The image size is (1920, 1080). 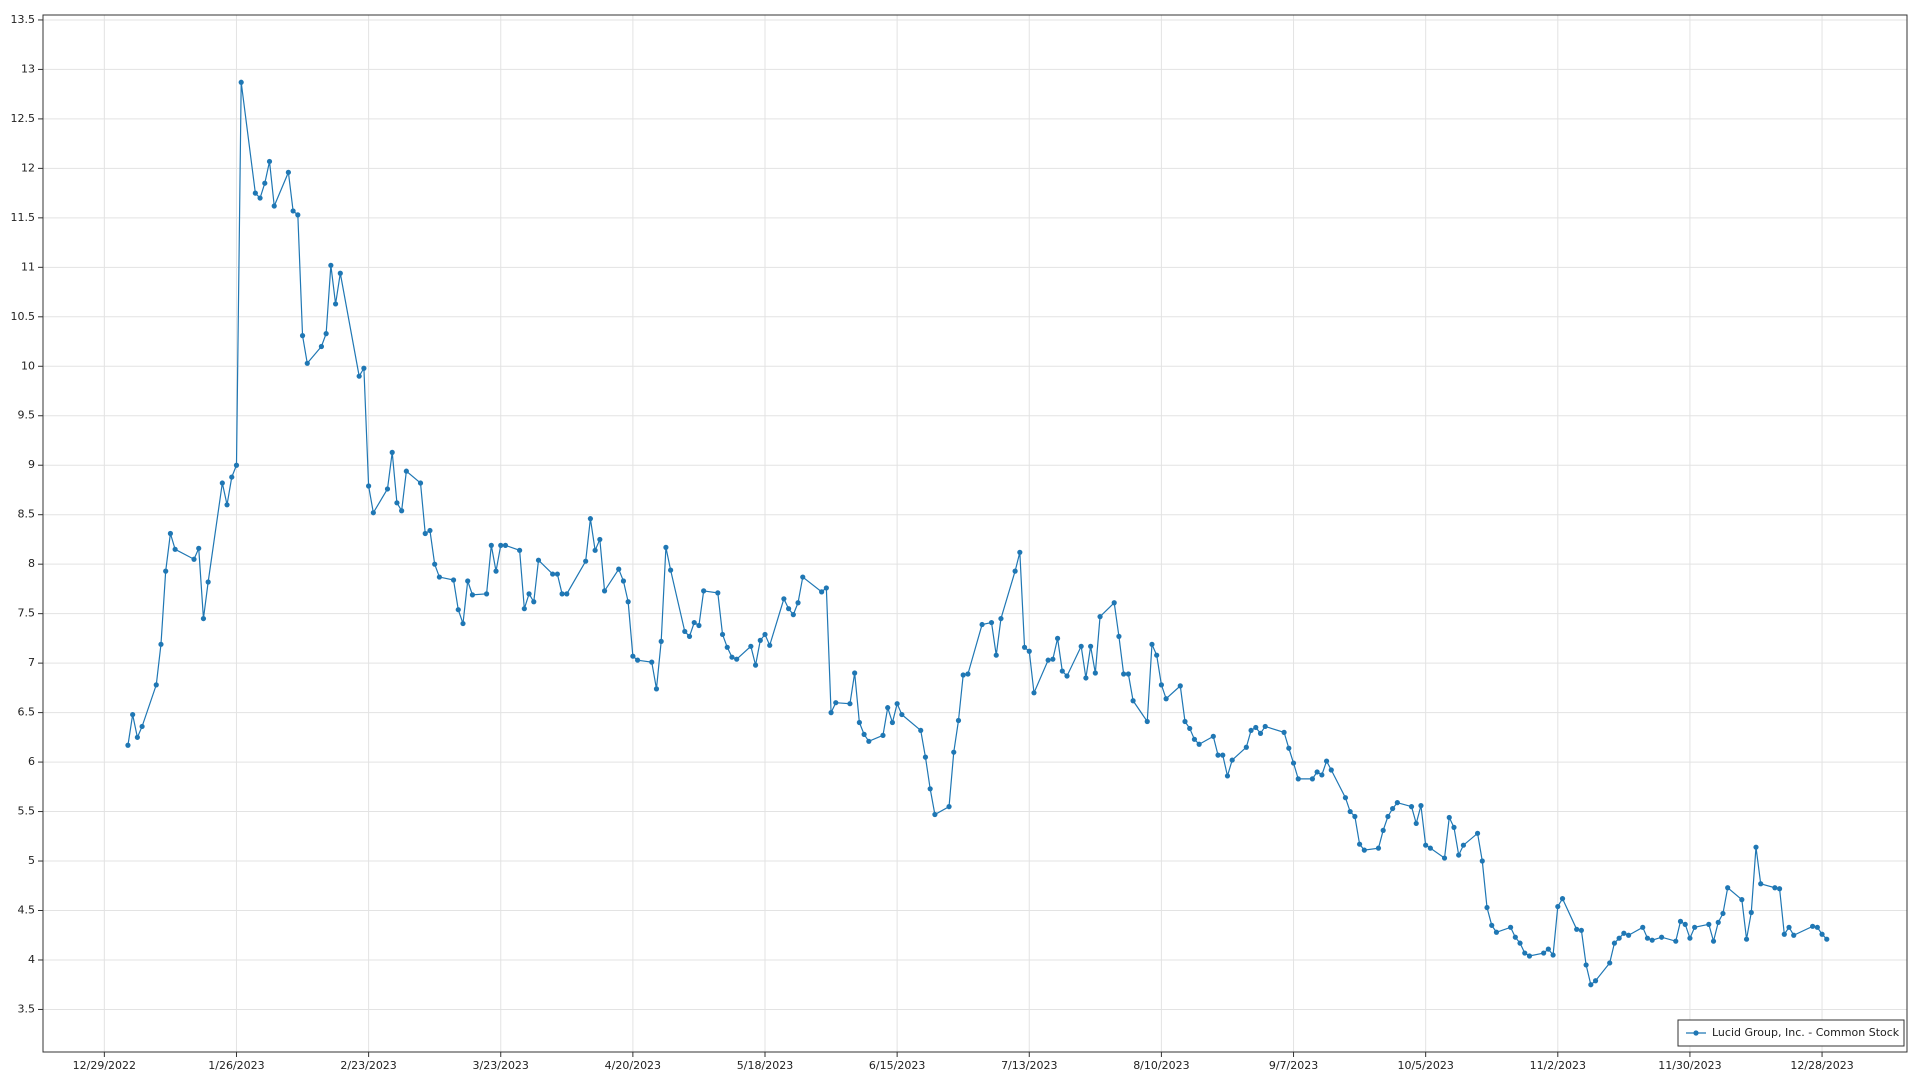 What do you see at coordinates (1558, 1065) in the screenshot?
I see `x-tick-label: 11/2/2023` at bounding box center [1558, 1065].